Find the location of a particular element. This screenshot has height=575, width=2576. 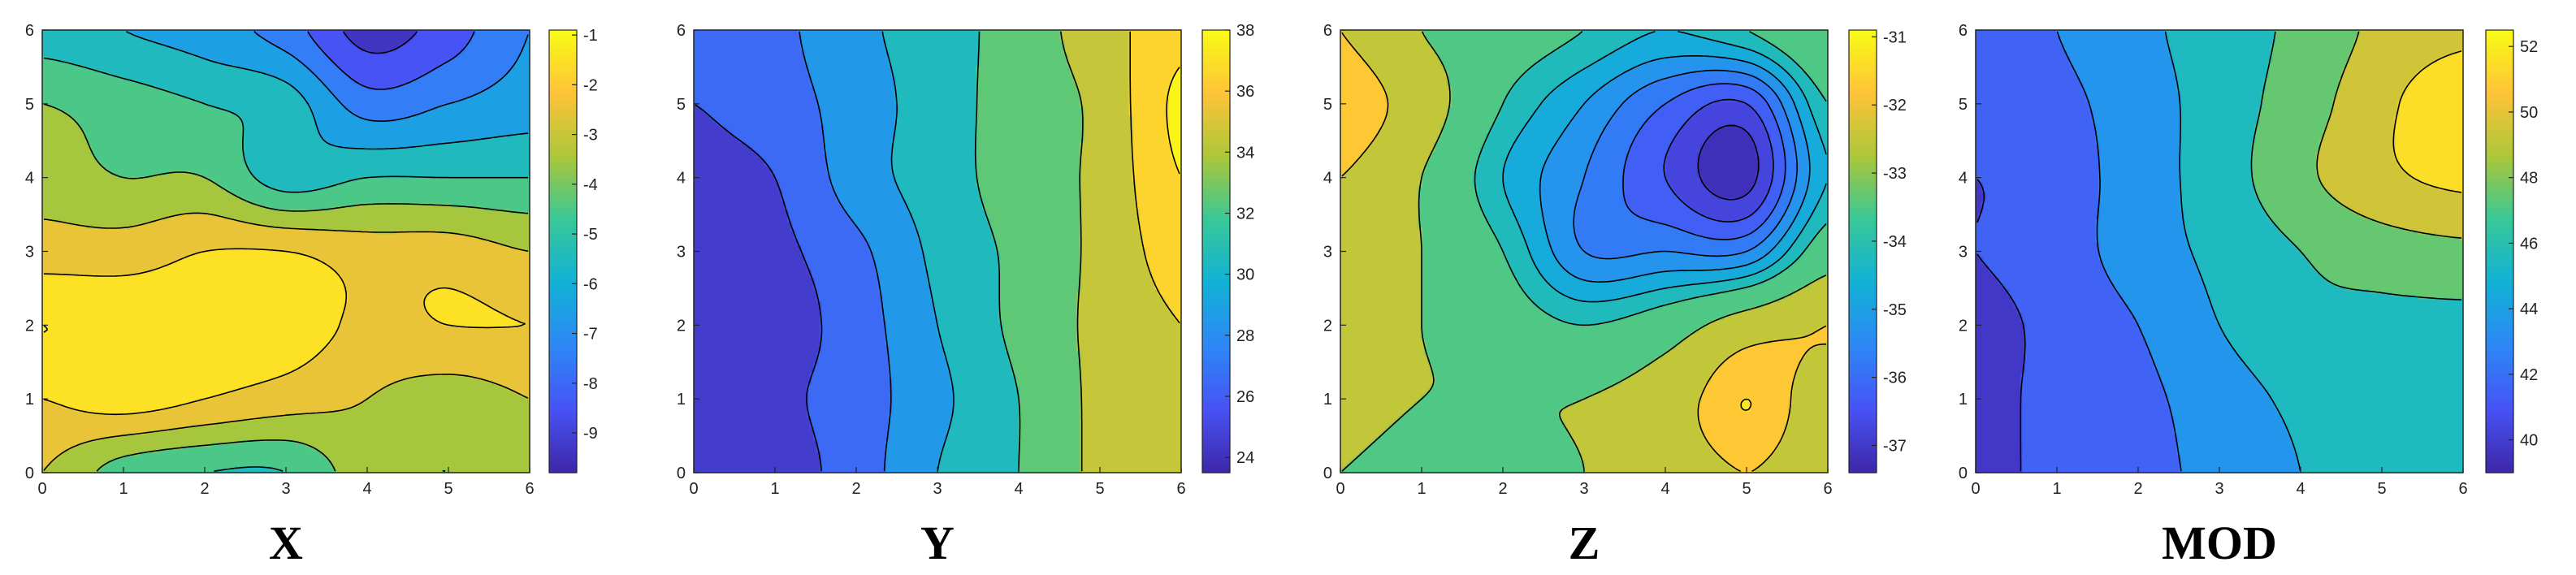

heatmap-field is located at coordinates (2219, 251).